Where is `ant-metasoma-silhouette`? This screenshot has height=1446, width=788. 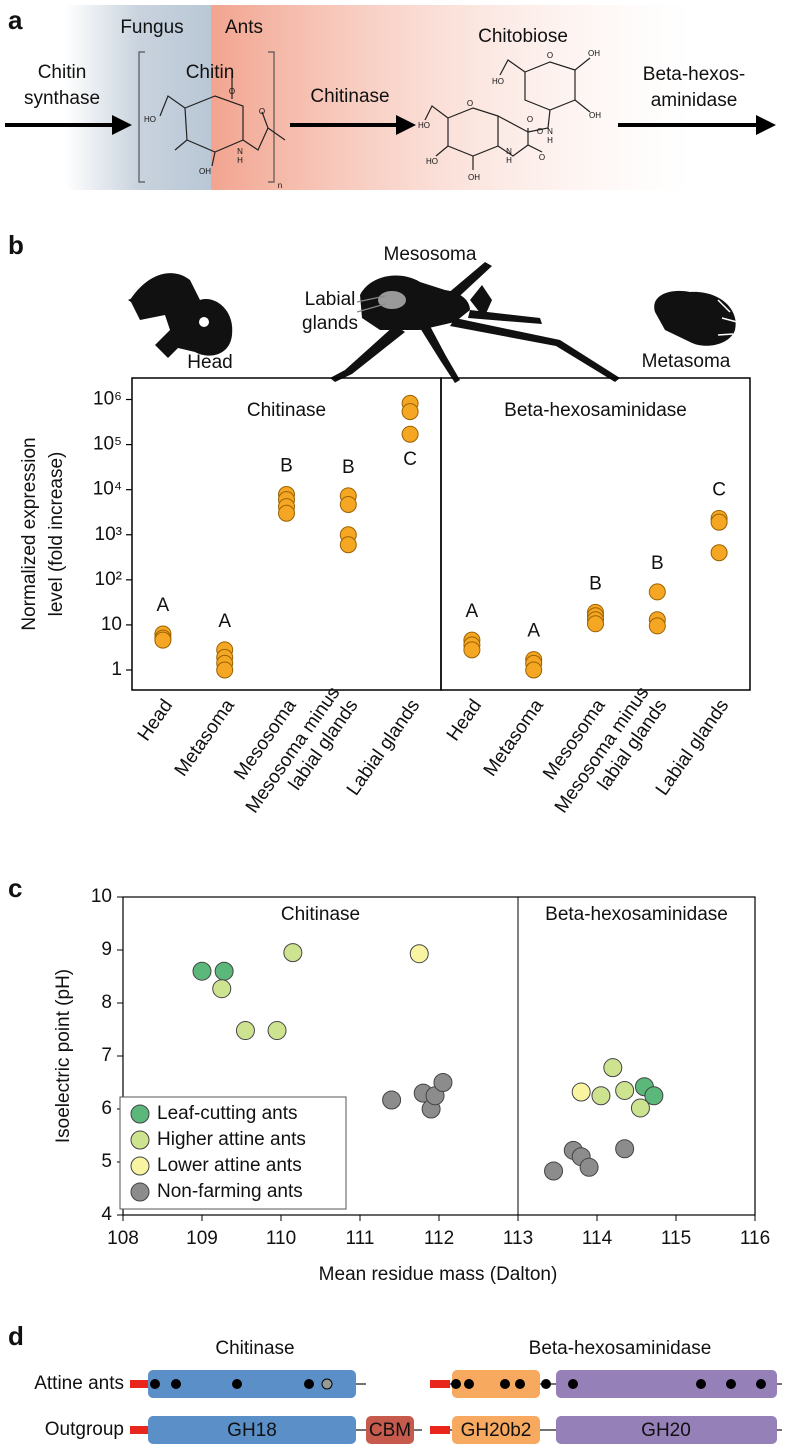
ant-metasoma-silhouette is located at coordinates (696, 318).